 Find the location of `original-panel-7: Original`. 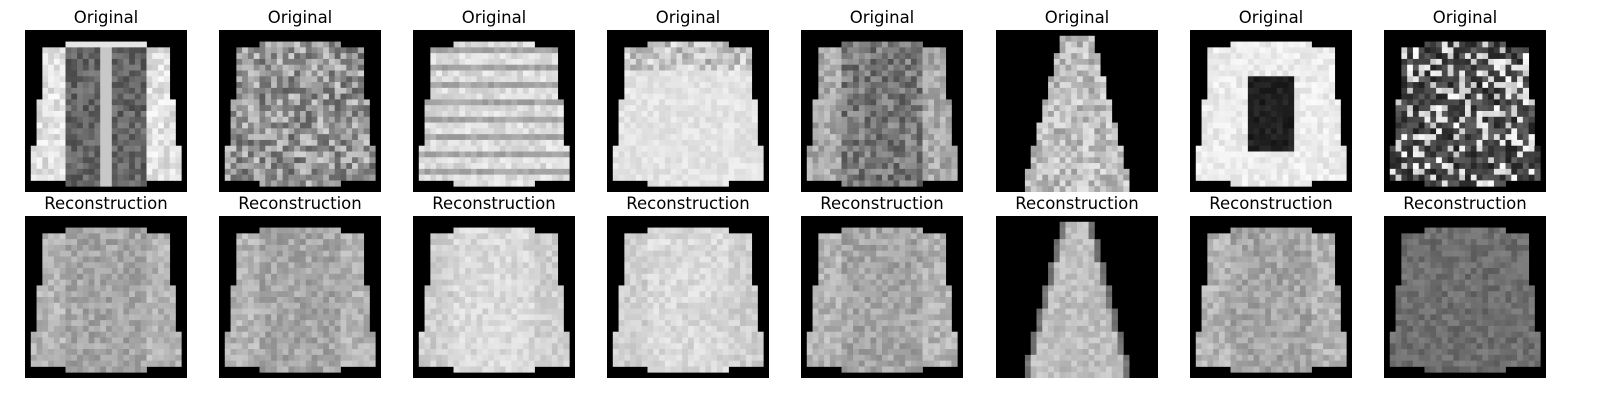

original-panel-7: Original is located at coordinates (1271, 99).